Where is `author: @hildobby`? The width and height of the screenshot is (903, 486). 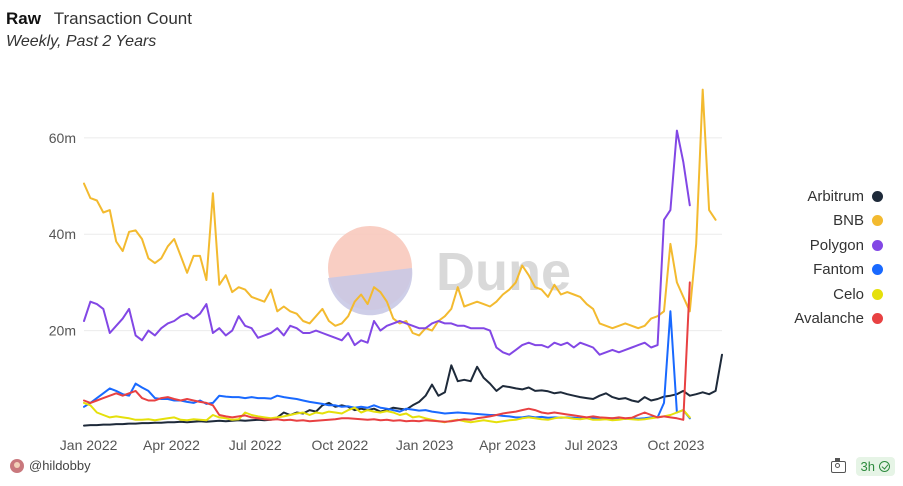 author: @hildobby is located at coordinates (50, 465).